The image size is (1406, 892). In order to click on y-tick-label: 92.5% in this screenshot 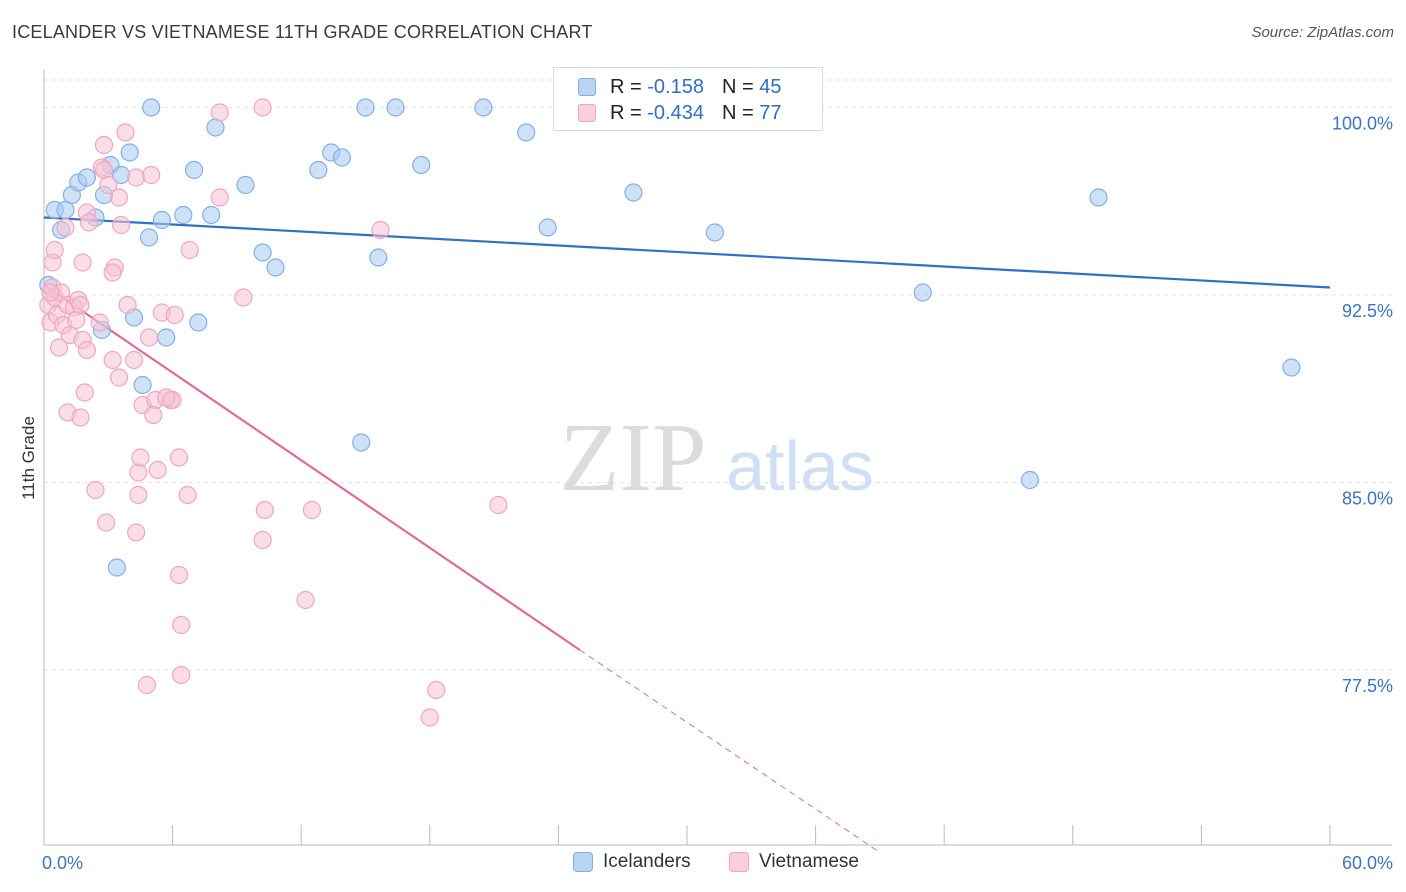, I will do `click(1367, 311)`.